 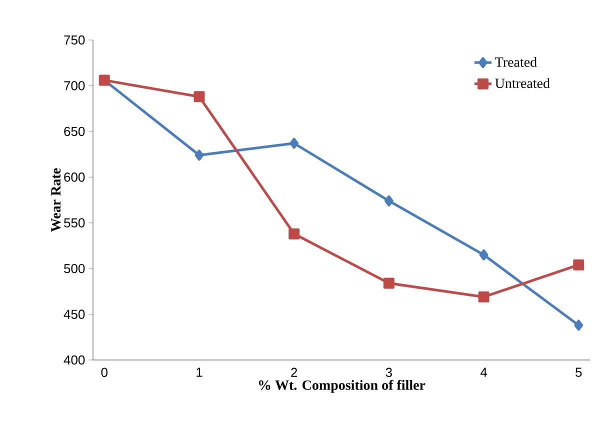 What do you see at coordinates (199, 372) in the screenshot?
I see `x-tick-label: 1` at bounding box center [199, 372].